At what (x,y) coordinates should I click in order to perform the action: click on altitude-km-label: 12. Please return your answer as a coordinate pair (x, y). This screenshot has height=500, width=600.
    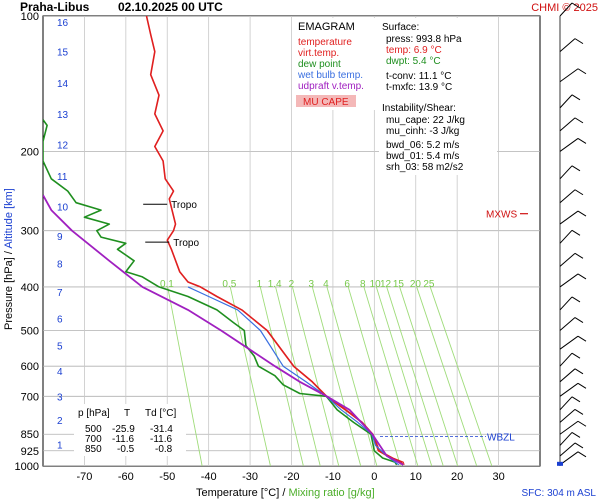
    Looking at the image, I should click on (63, 146).